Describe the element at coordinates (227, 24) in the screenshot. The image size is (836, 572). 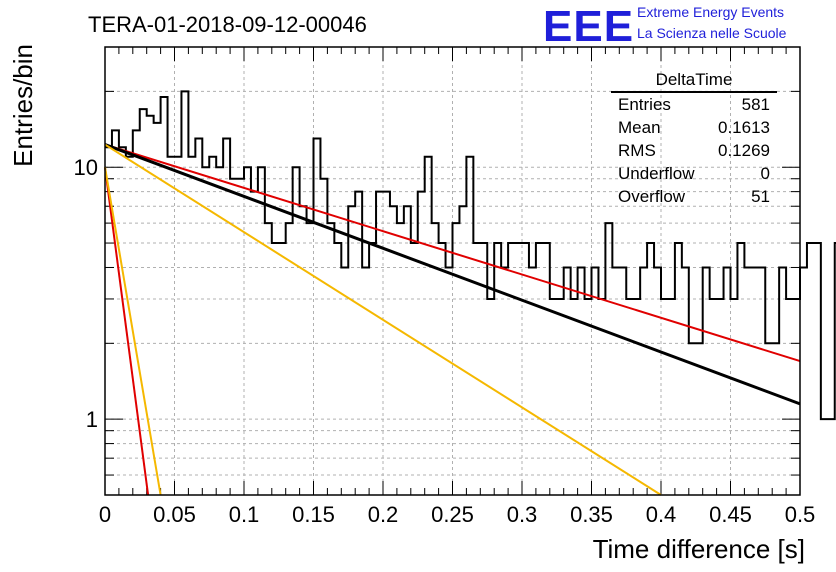
I see `chart-title: TERA-01-2018-09-12-00046` at that location.